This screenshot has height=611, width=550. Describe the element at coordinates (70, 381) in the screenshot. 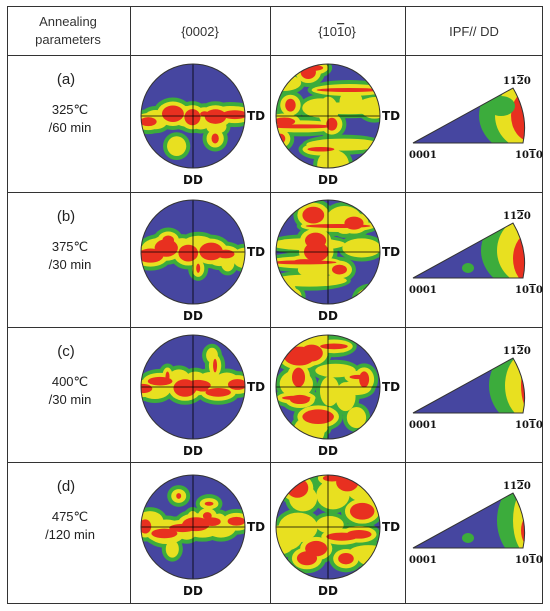

I see `temperature-label: 400℃` at that location.